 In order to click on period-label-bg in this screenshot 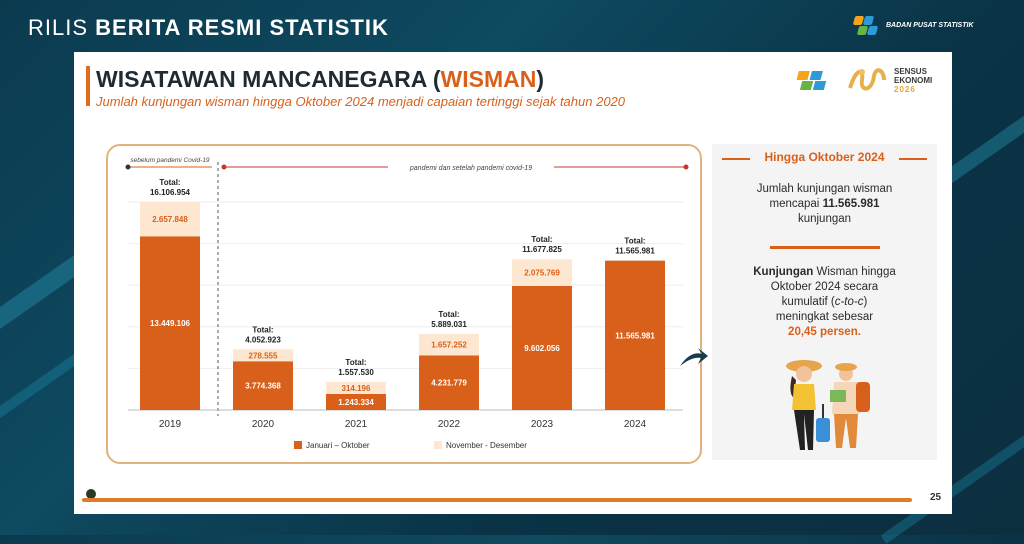, I will do `click(471, 166)`.